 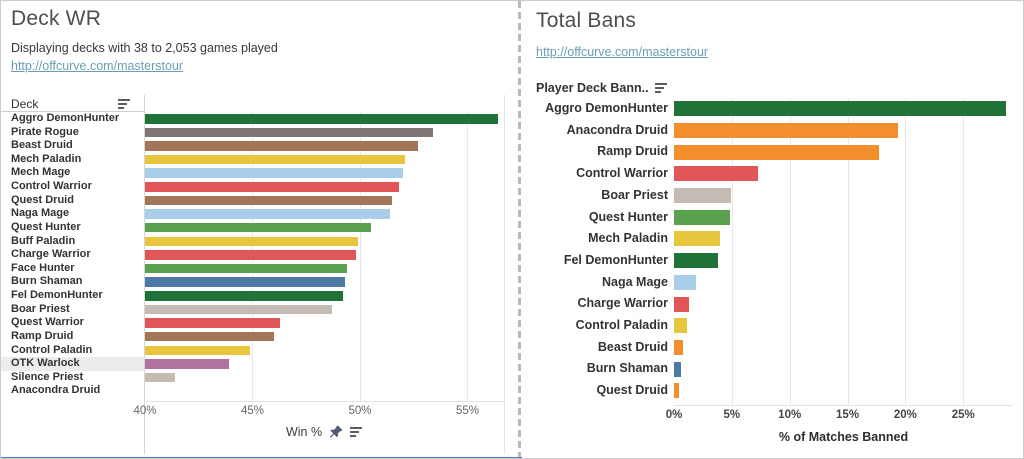 What do you see at coordinates (47, 376) in the screenshot?
I see `deck-label: Silence Priest` at bounding box center [47, 376].